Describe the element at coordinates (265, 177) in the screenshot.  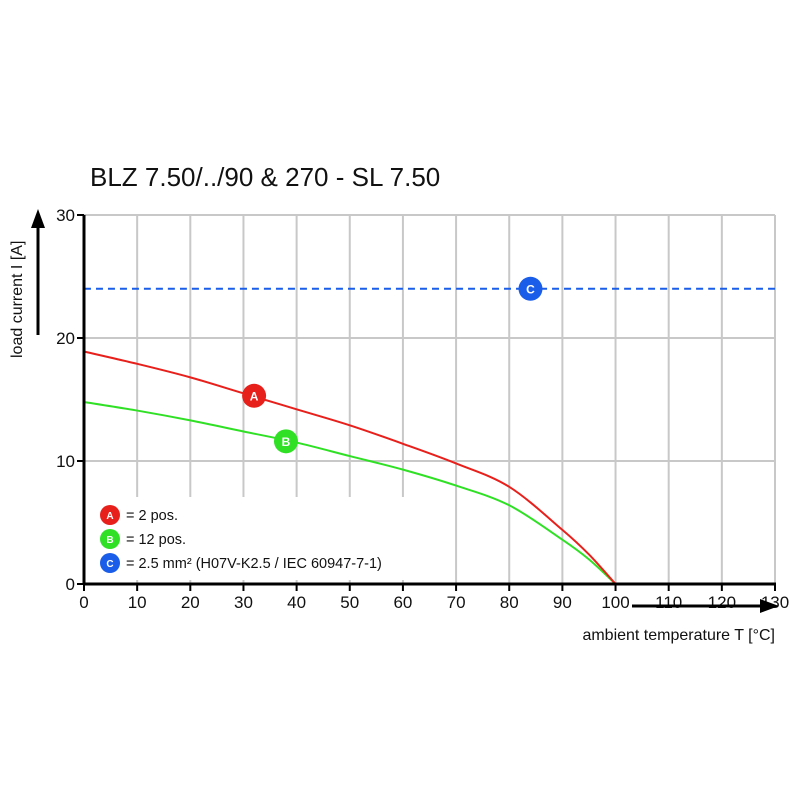
I see `chart-title: BLZ 7.50/../90 & 270 - SL 7.50` at that location.